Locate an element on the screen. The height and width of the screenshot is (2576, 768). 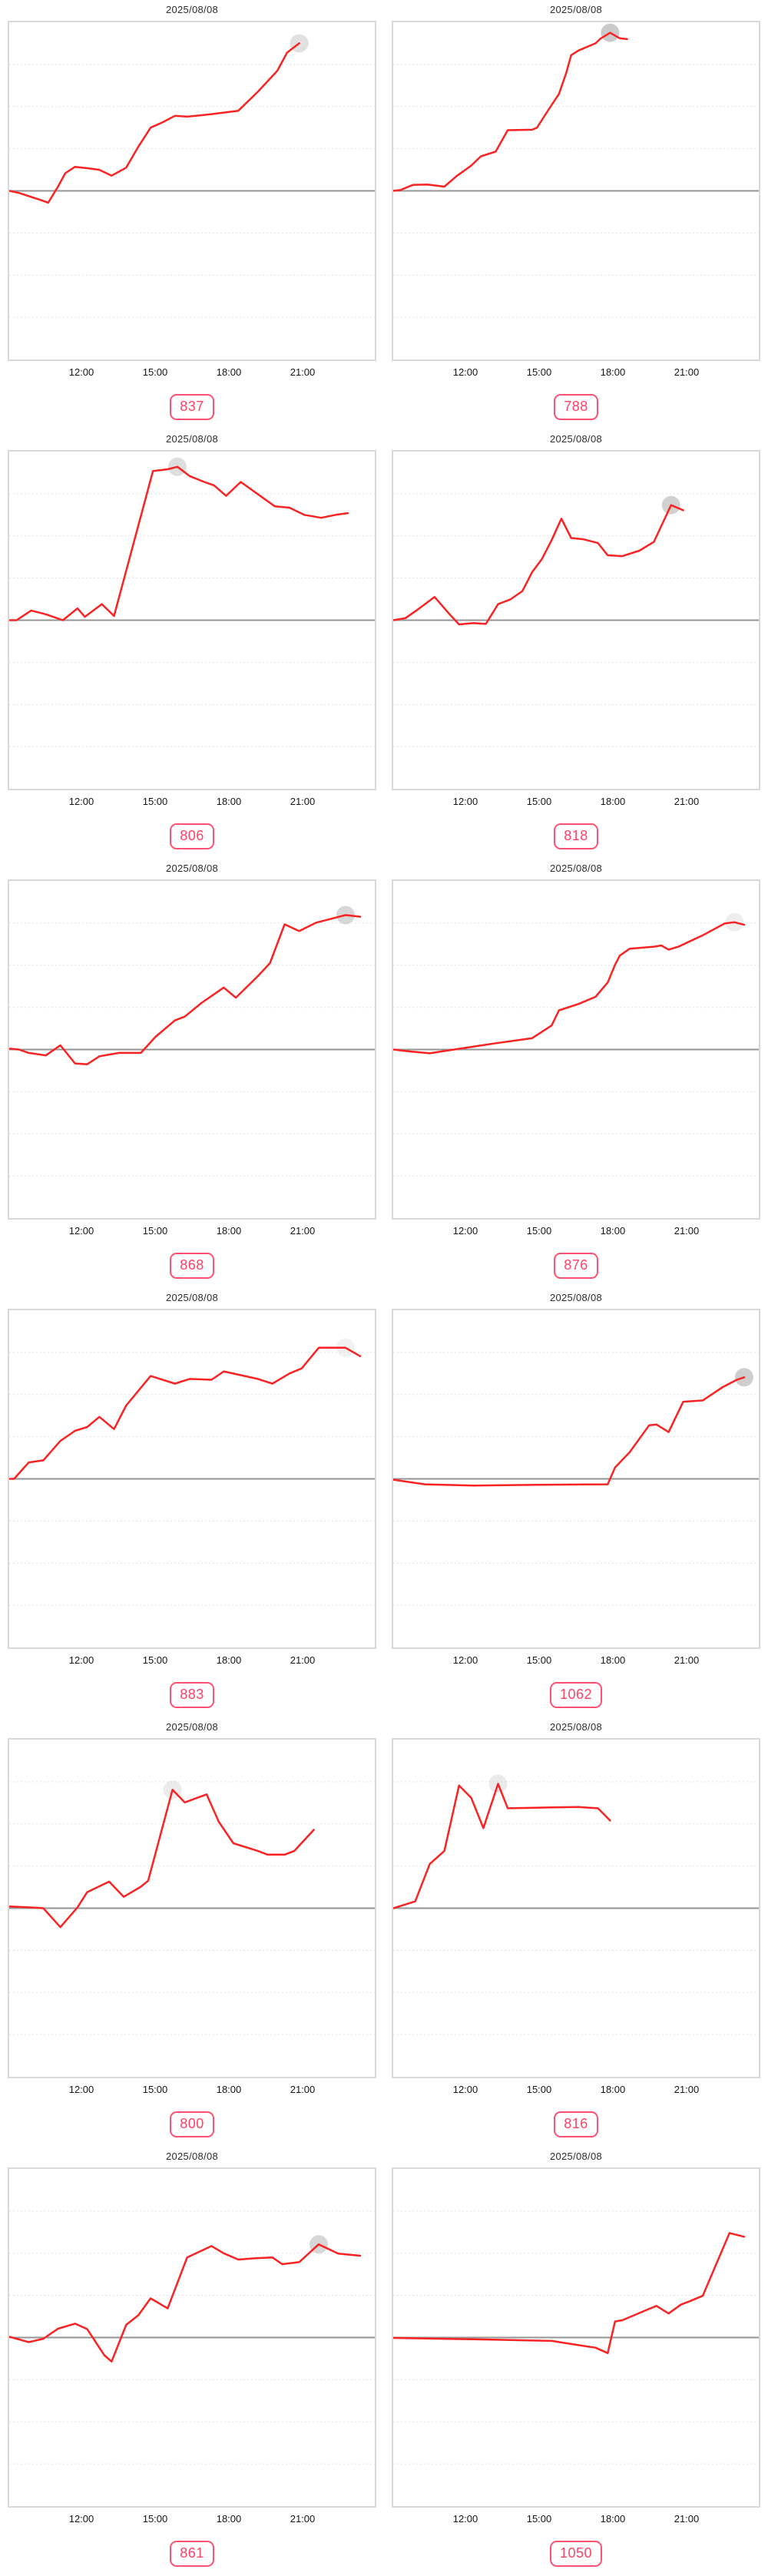
chart-badge: 816 is located at coordinates (576, 2124).